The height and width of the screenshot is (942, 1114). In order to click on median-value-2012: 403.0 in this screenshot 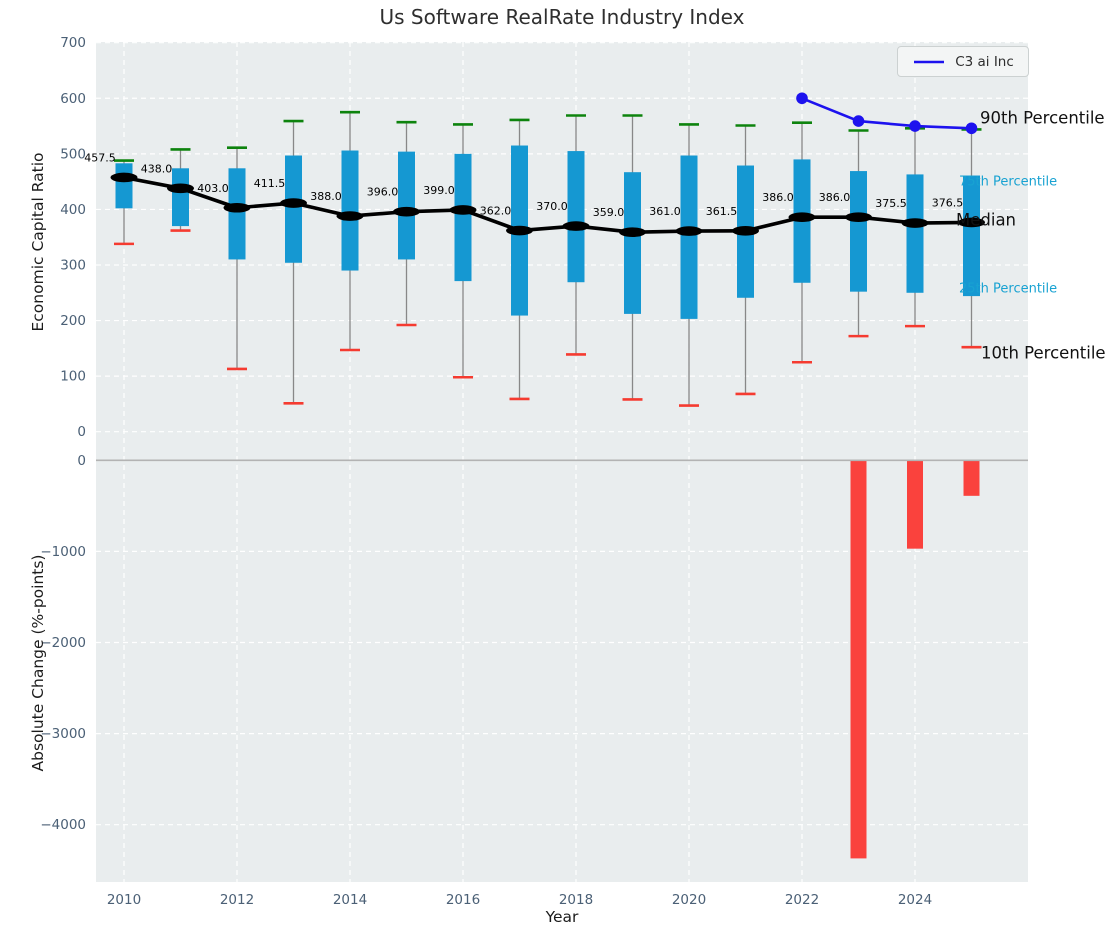, I will do `click(213, 188)`.